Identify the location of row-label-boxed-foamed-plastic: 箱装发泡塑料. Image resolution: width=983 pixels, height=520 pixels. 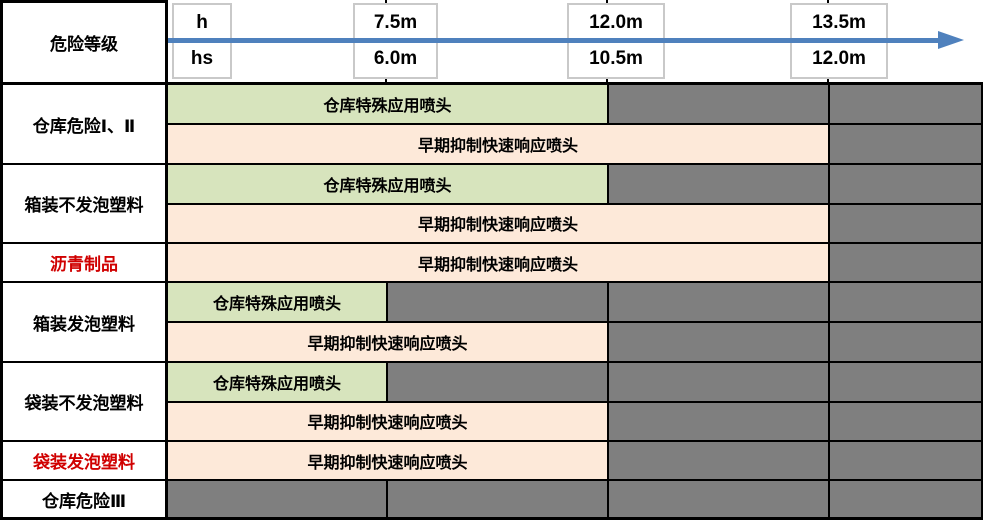
(84, 322).